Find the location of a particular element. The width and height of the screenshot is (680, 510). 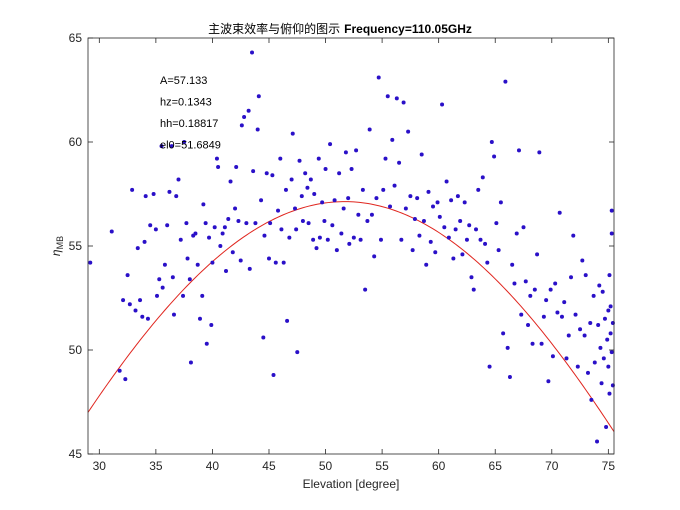

chart-title: 主波束效率与俯仰的图示 Frequency=110.05GHz is located at coordinates (340, 28).